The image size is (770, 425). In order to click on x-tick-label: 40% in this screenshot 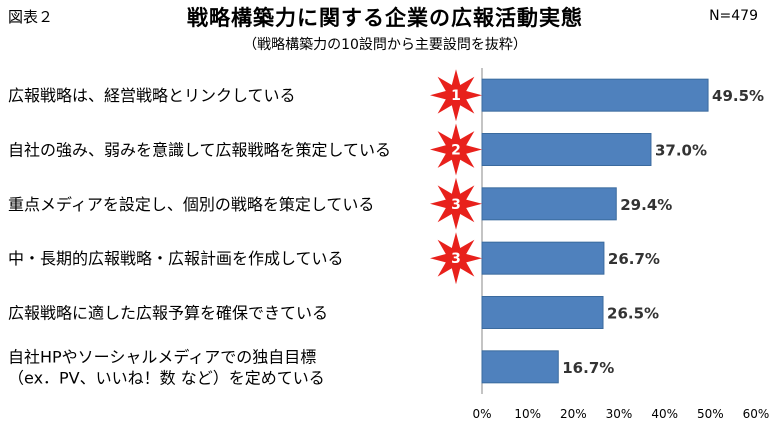, I will do `click(664, 414)`.